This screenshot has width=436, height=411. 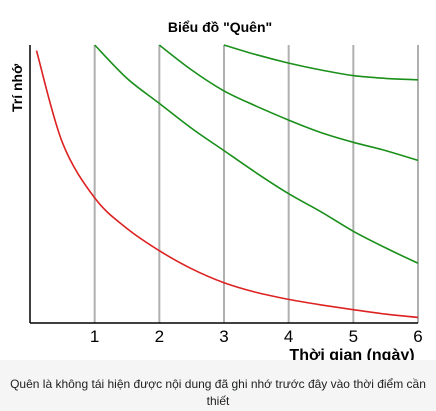 What do you see at coordinates (353, 336) in the screenshot?
I see `x-tick-label-5: 5` at bounding box center [353, 336].